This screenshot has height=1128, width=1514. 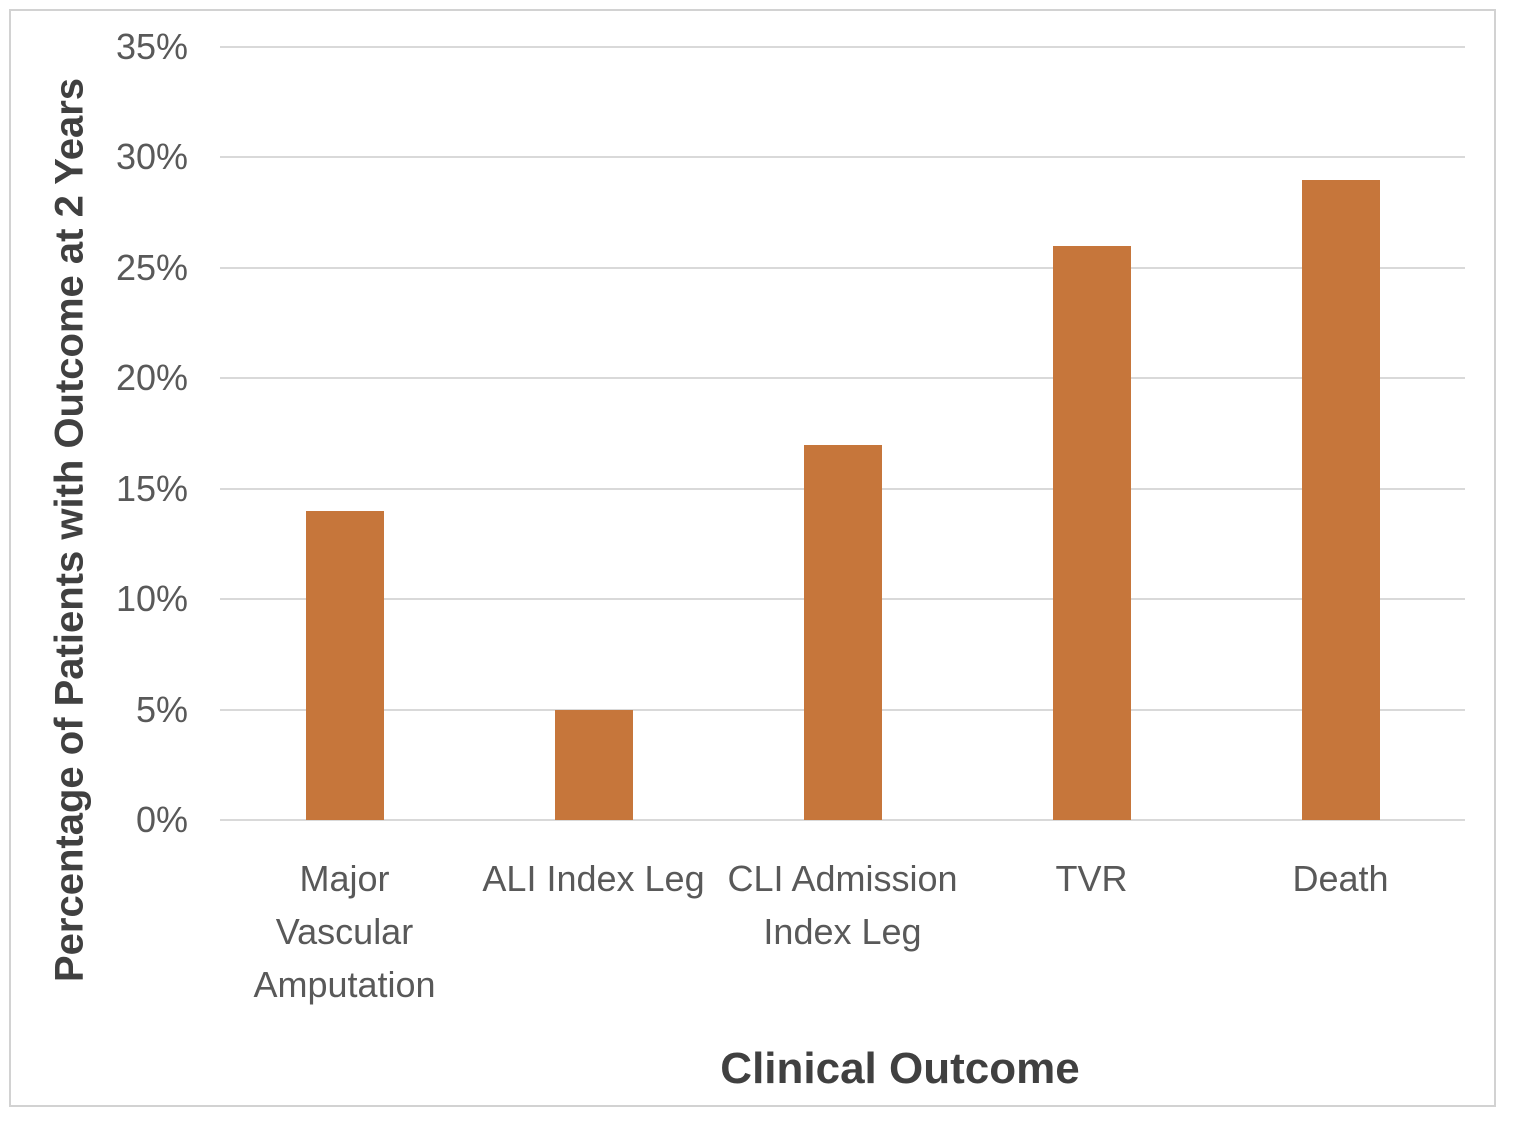 I want to click on x-axis-title: Clinical Outcome, so click(x=900, y=1068).